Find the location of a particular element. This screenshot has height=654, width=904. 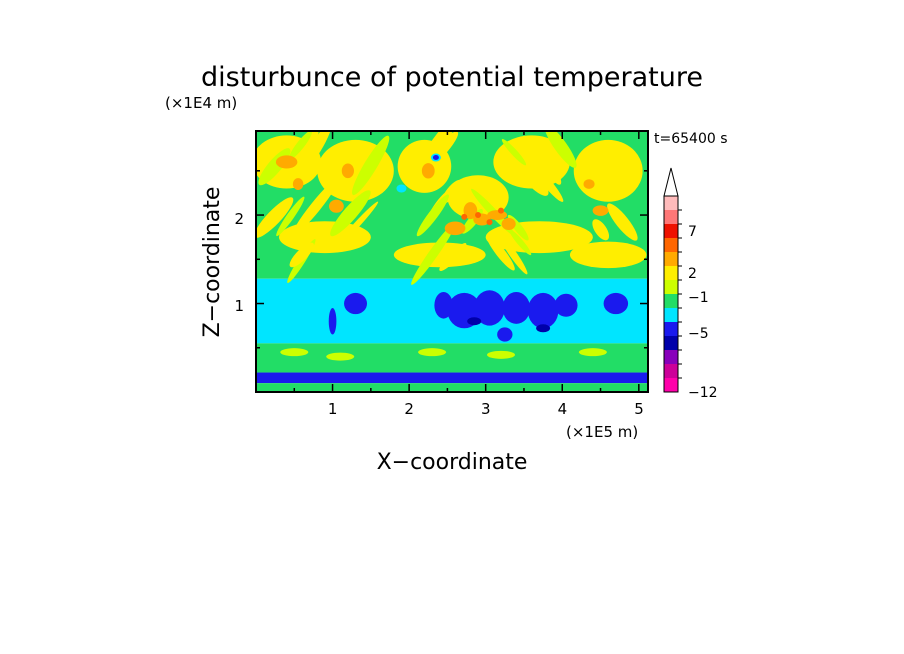

x-tick-label-3: 3 is located at coordinates (486, 409).